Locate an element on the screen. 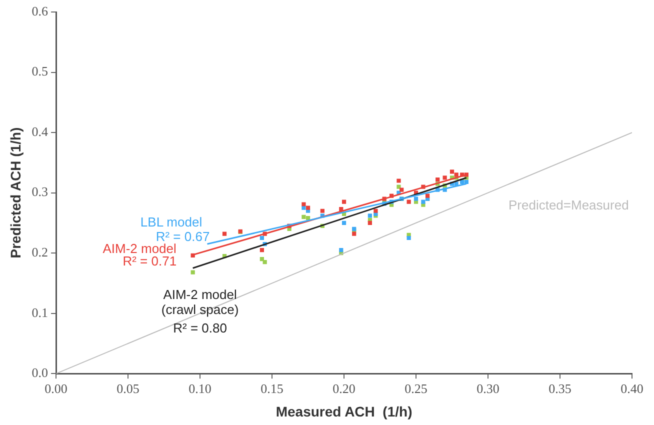 The height and width of the screenshot is (425, 654). y-tick-label: 0.1 is located at coordinates (40, 312).